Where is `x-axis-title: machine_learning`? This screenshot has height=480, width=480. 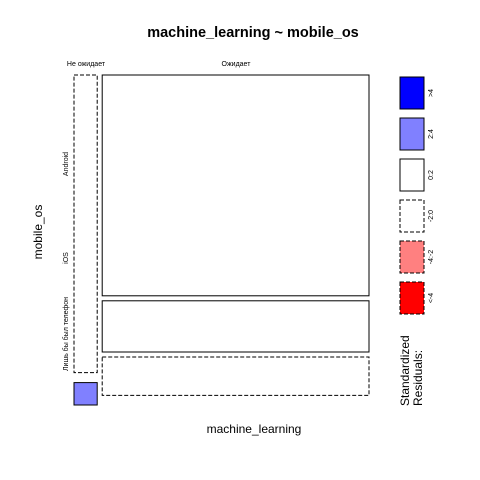
x-axis-title: machine_learning is located at coordinates (254, 429).